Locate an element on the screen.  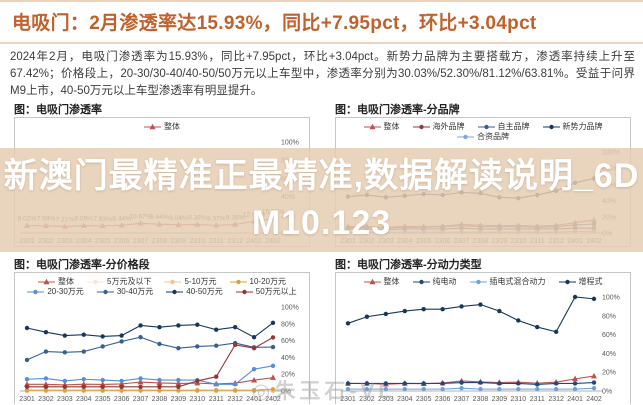
page-title: 电吸门：2月渗透率达15.93%，同比+7.95pct，环比+3.04pct is located at coordinates (274, 23).